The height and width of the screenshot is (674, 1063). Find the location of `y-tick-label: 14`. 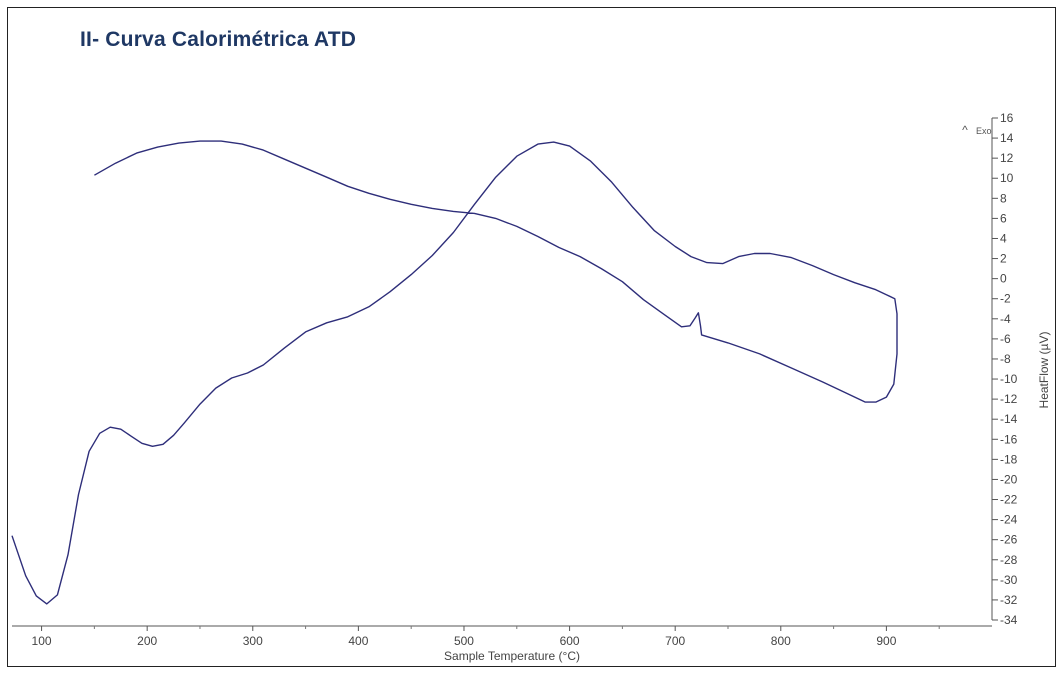

y-tick-label: 14 is located at coordinates (1007, 138).